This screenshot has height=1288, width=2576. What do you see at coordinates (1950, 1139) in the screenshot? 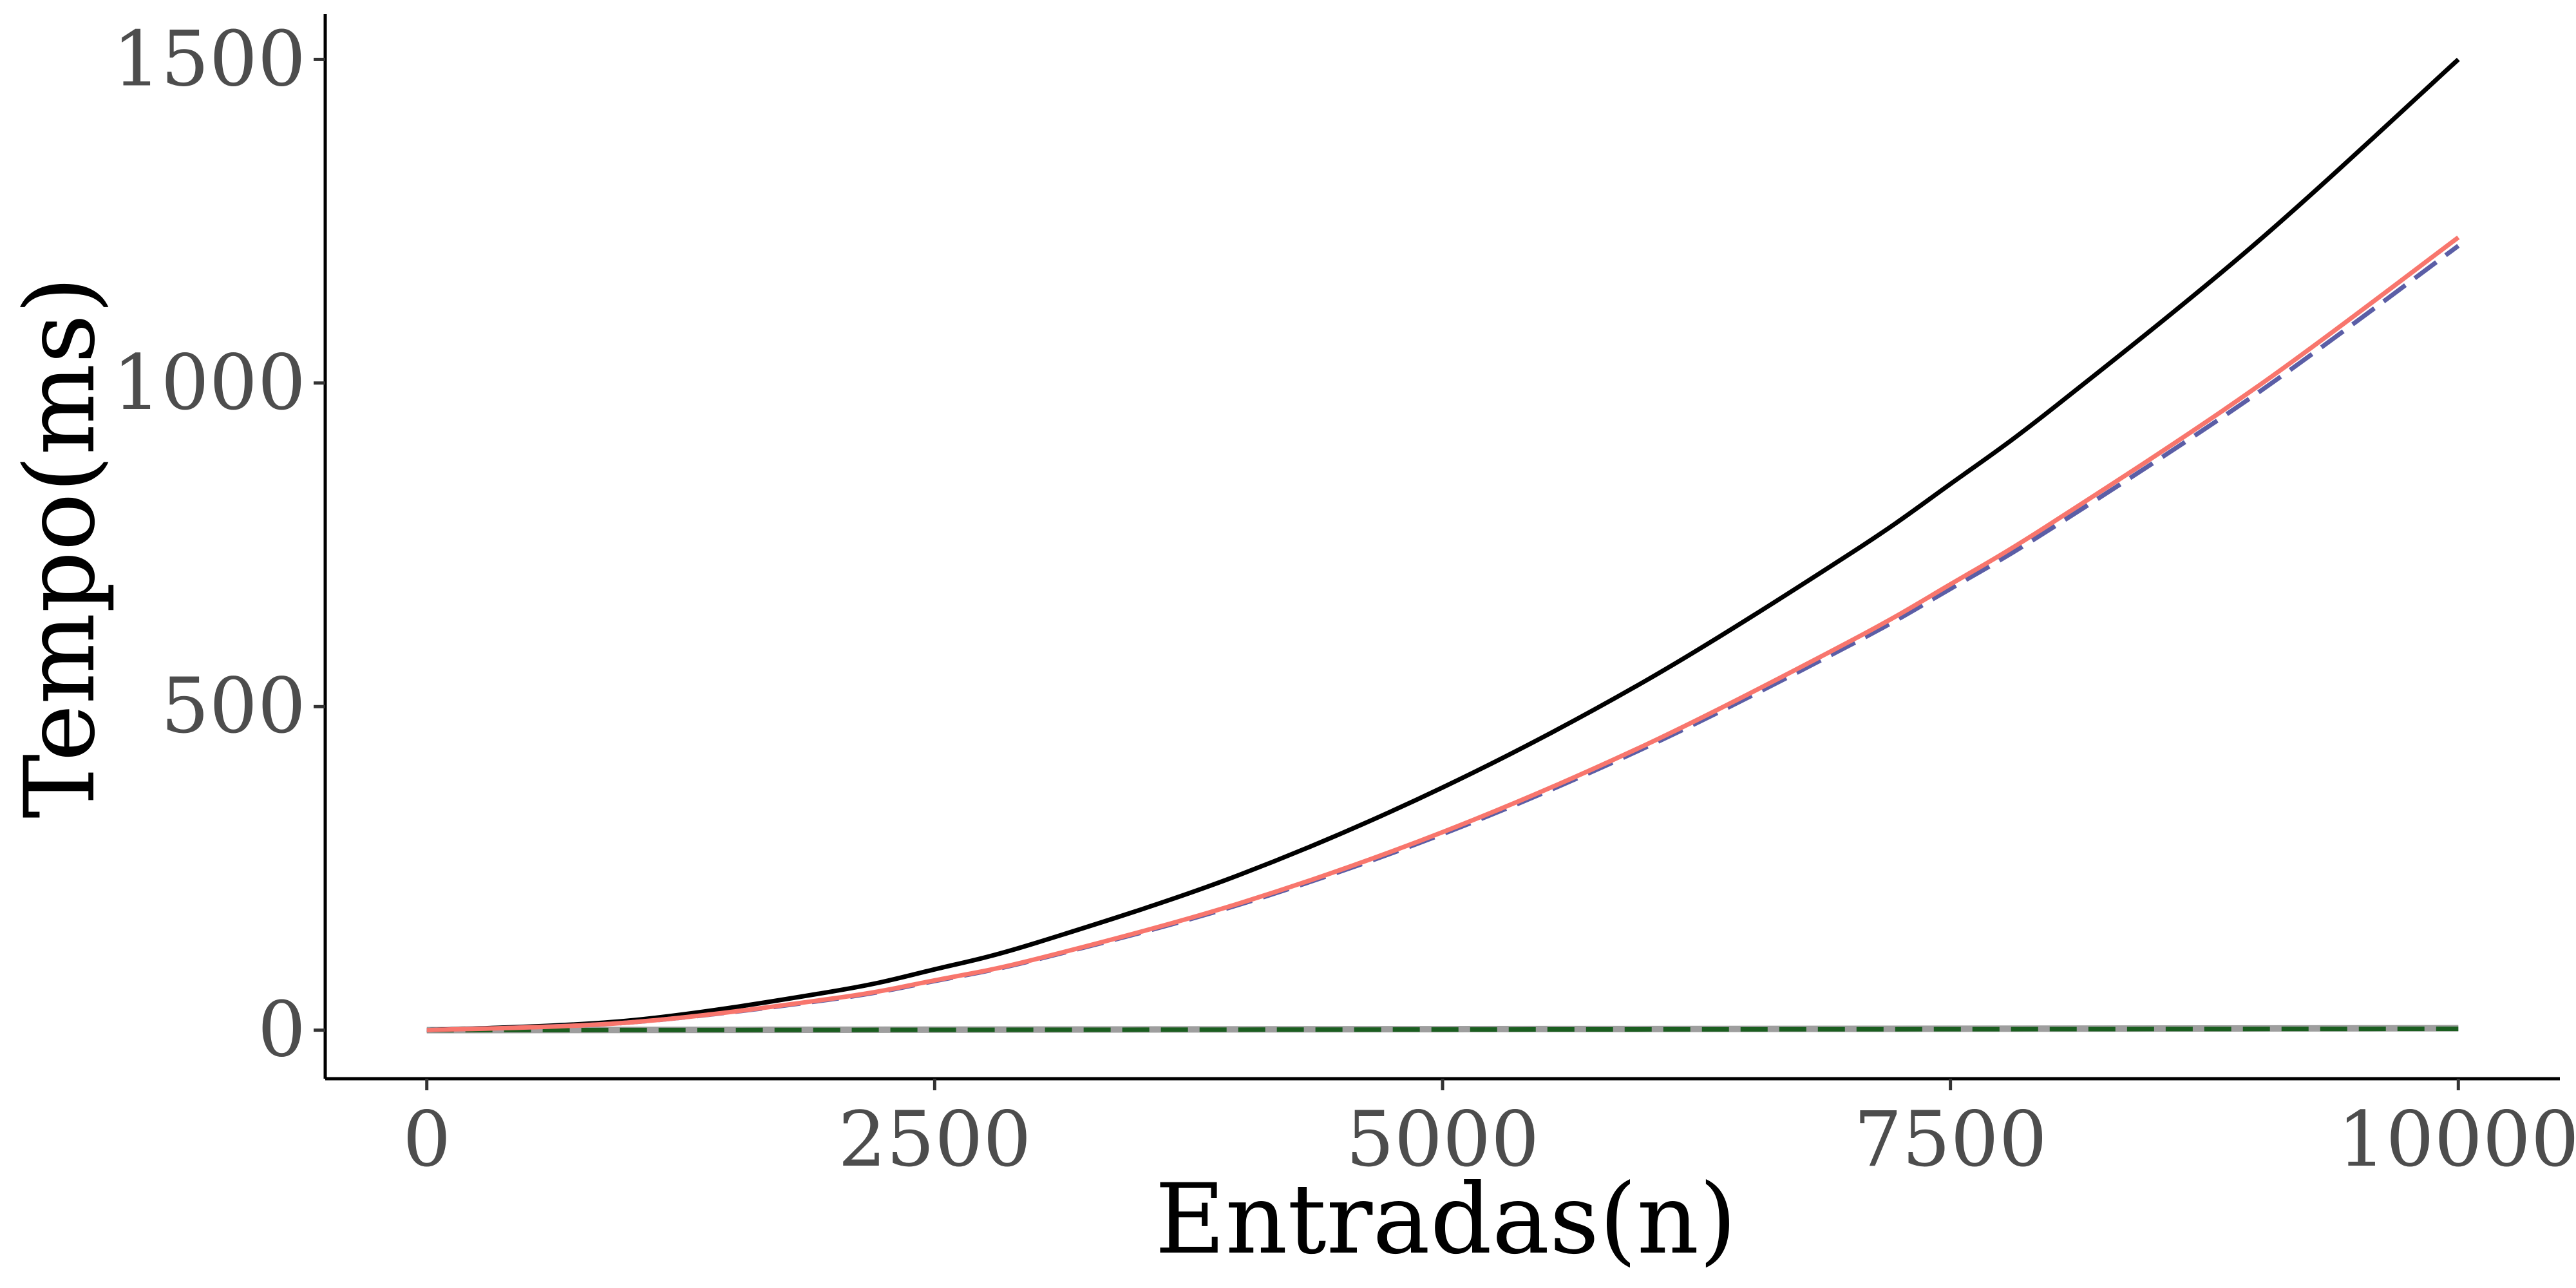
I see `x-tick-label: 7500` at bounding box center [1950, 1139].